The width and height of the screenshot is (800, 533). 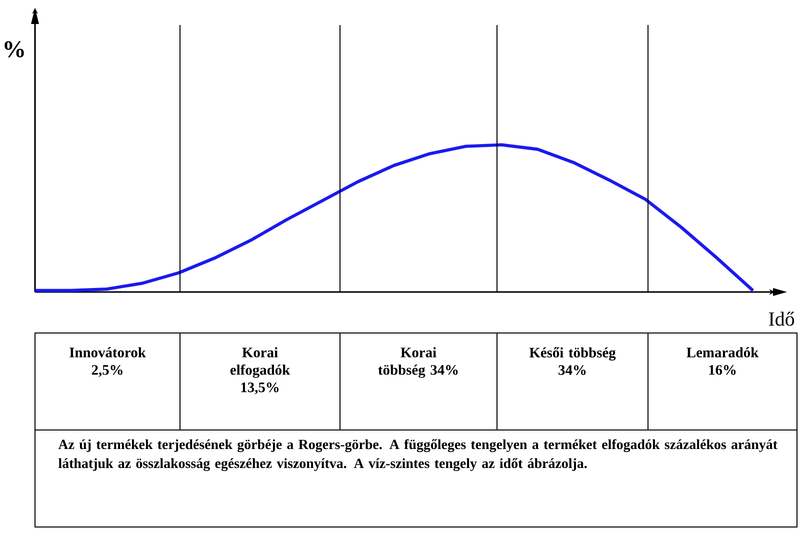 What do you see at coordinates (418, 362) in the screenshot?
I see `text: Korai többség 34%` at bounding box center [418, 362].